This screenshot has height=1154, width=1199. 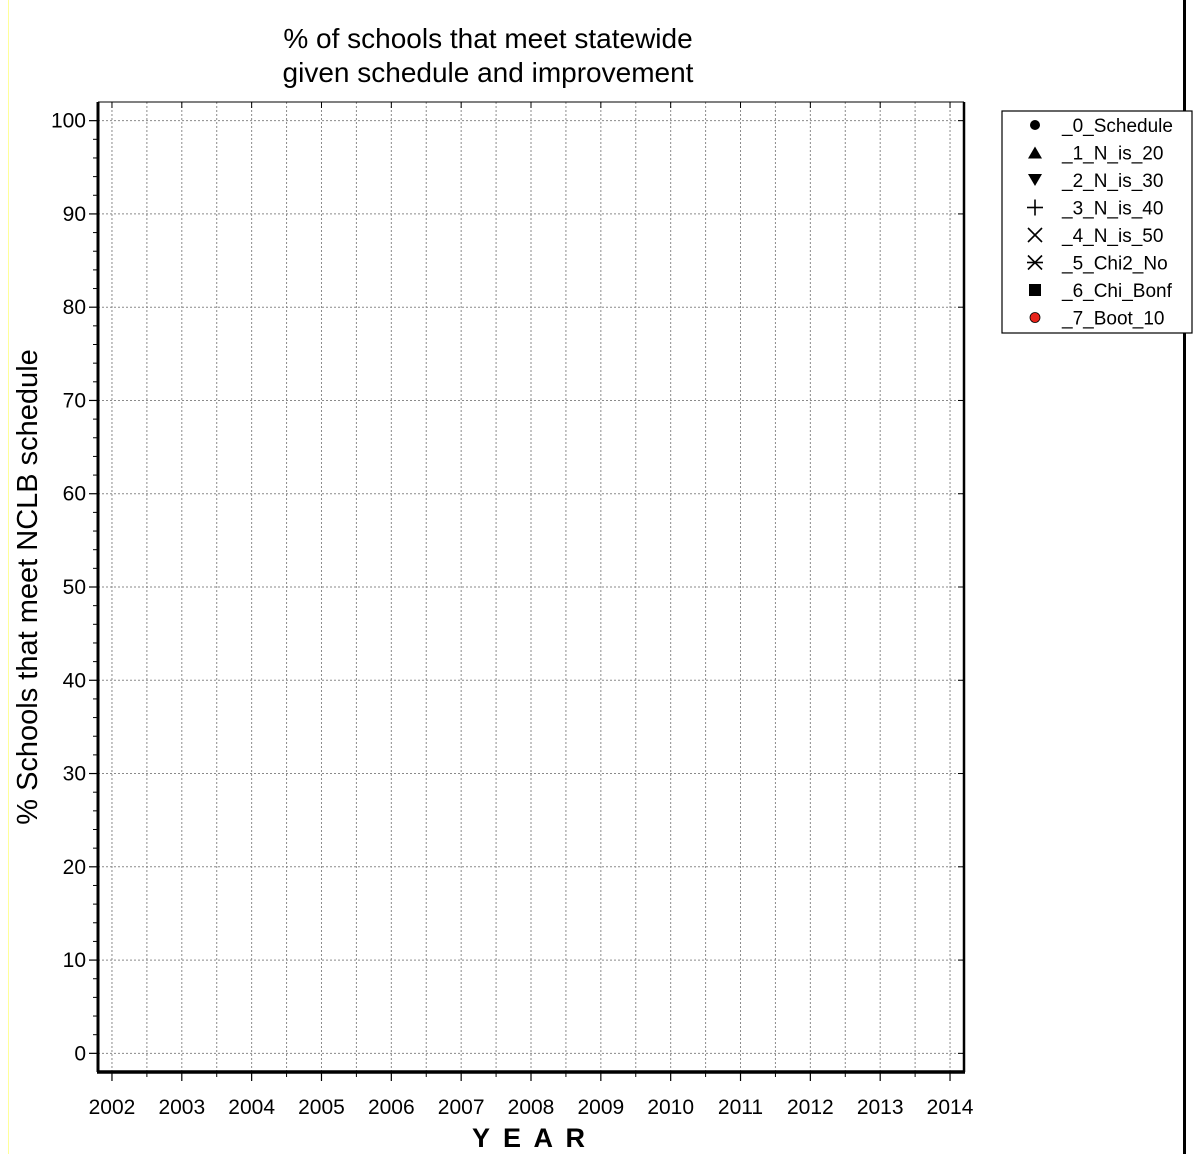 What do you see at coordinates (1117, 291) in the screenshot?
I see `legend-label: _6_Chi_Bonf` at bounding box center [1117, 291].